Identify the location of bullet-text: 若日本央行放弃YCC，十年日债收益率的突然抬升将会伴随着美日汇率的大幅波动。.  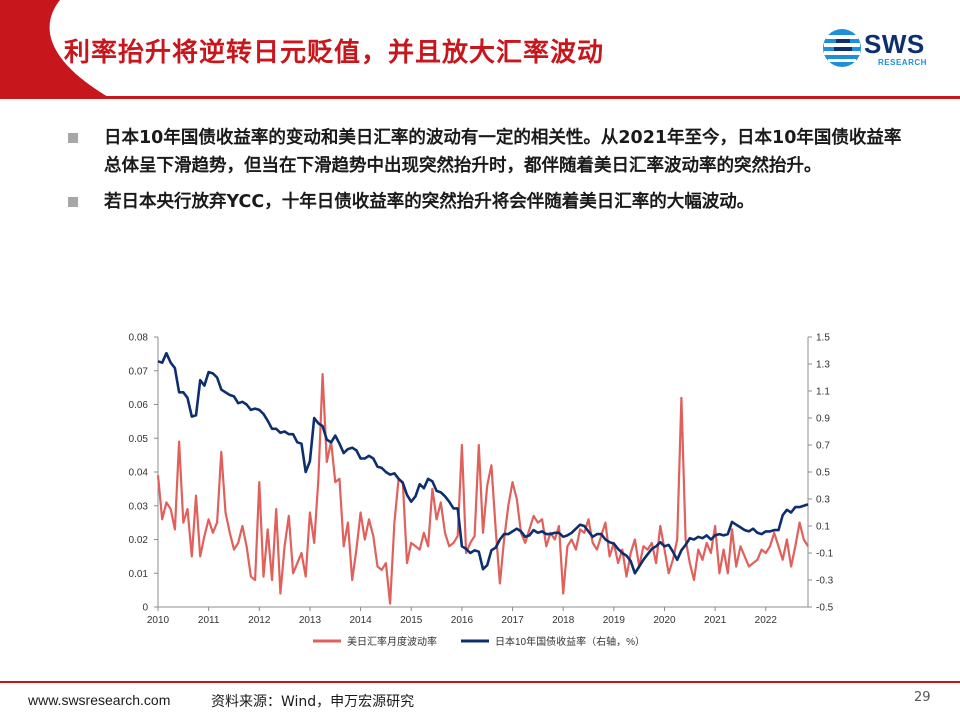
(429, 202).